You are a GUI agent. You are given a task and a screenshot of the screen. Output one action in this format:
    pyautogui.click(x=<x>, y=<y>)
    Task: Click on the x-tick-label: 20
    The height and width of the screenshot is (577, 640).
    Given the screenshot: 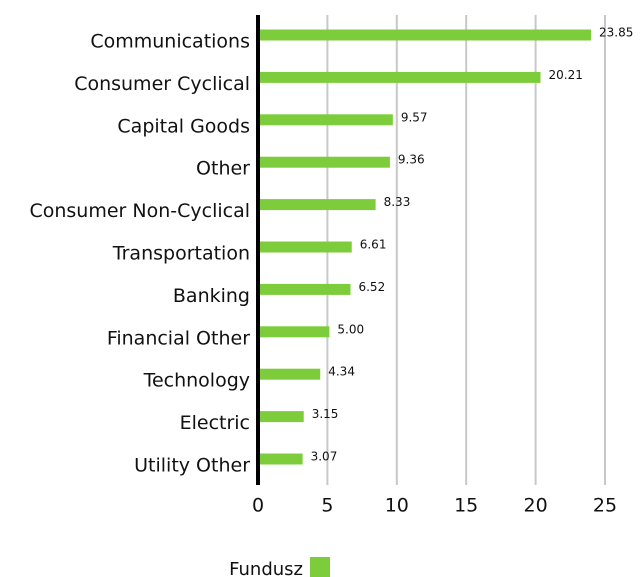 What is the action you would take?
    pyautogui.click(x=536, y=506)
    